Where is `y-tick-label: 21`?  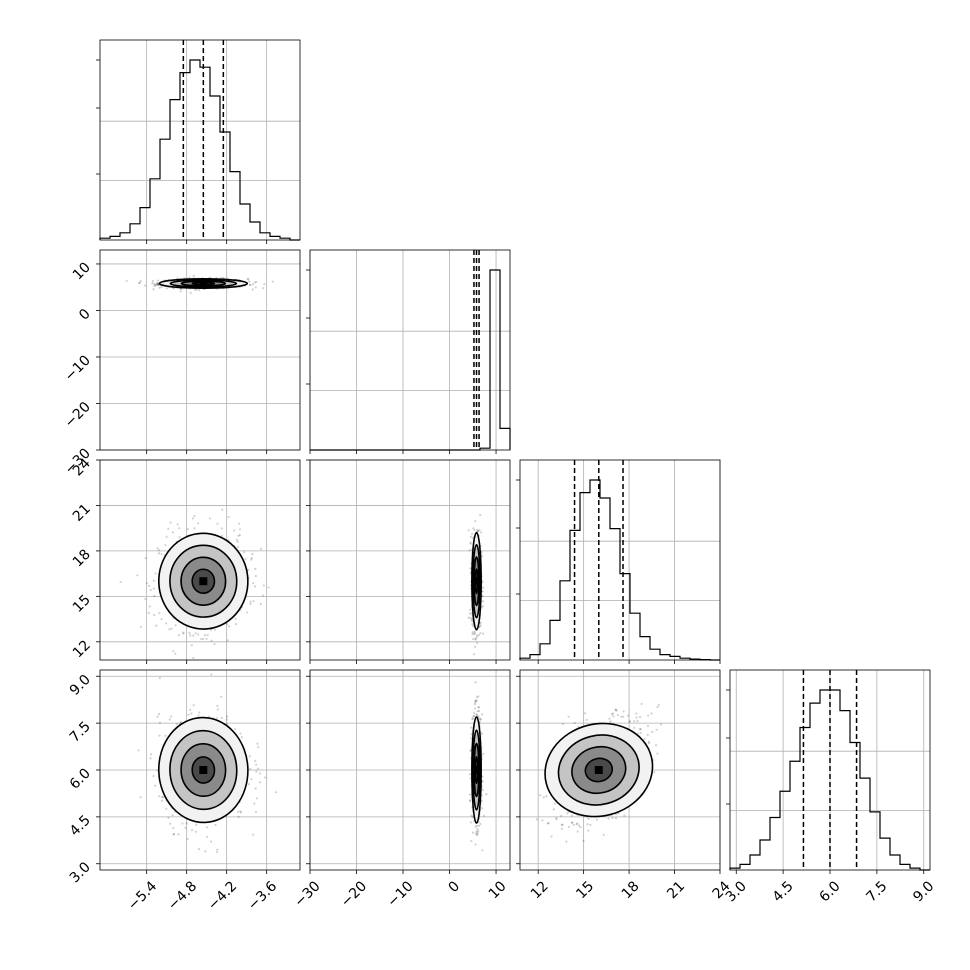 y-tick-label: 21 is located at coordinates (82, 513).